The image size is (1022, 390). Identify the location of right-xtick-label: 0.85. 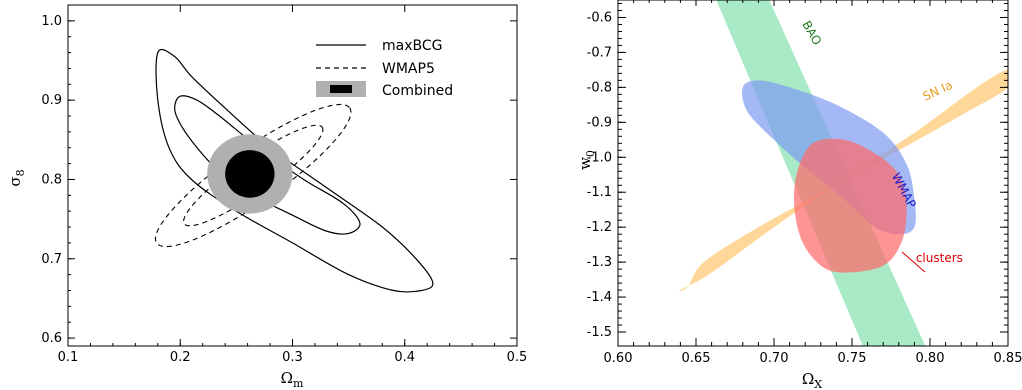
(1008, 358).